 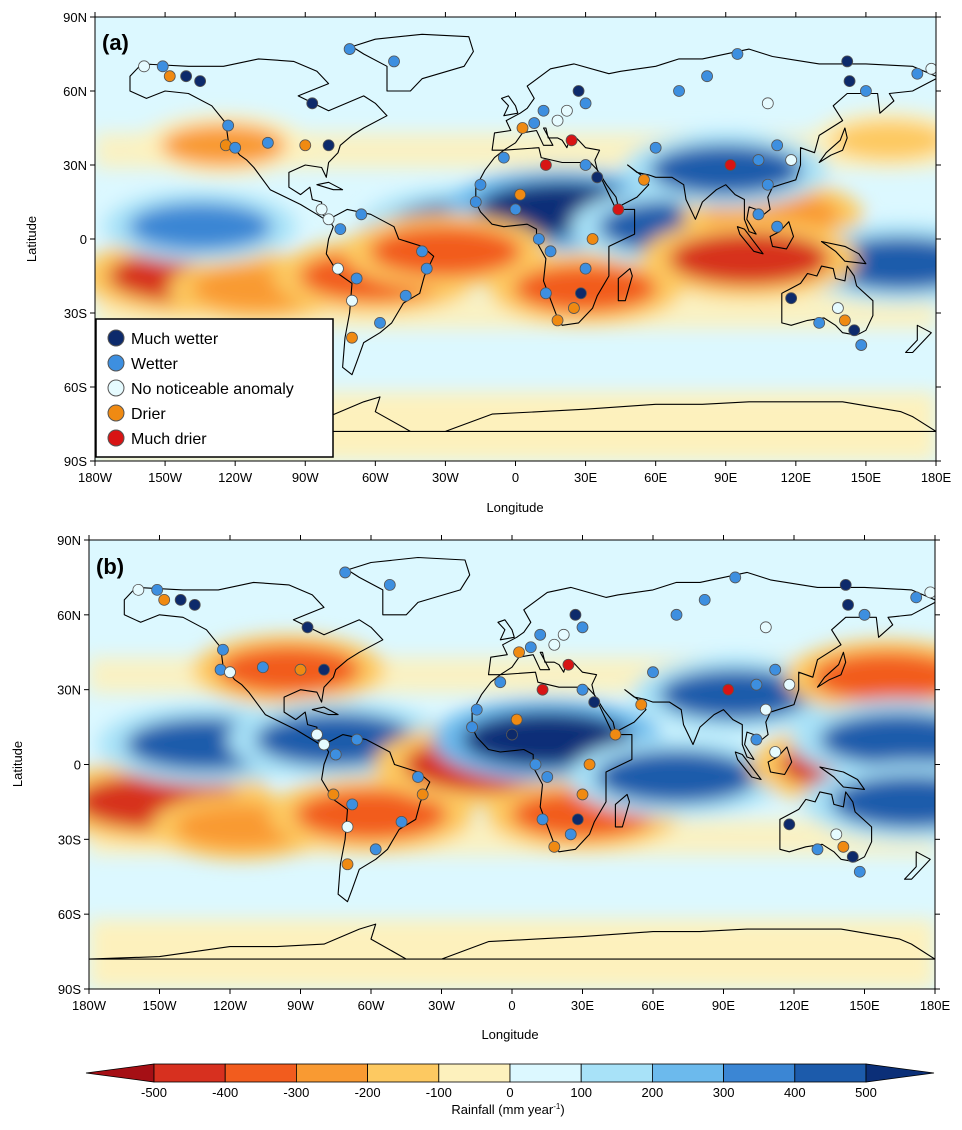 What do you see at coordinates (75, 461) in the screenshot?
I see `lat-tick-label: 90S` at bounding box center [75, 461].